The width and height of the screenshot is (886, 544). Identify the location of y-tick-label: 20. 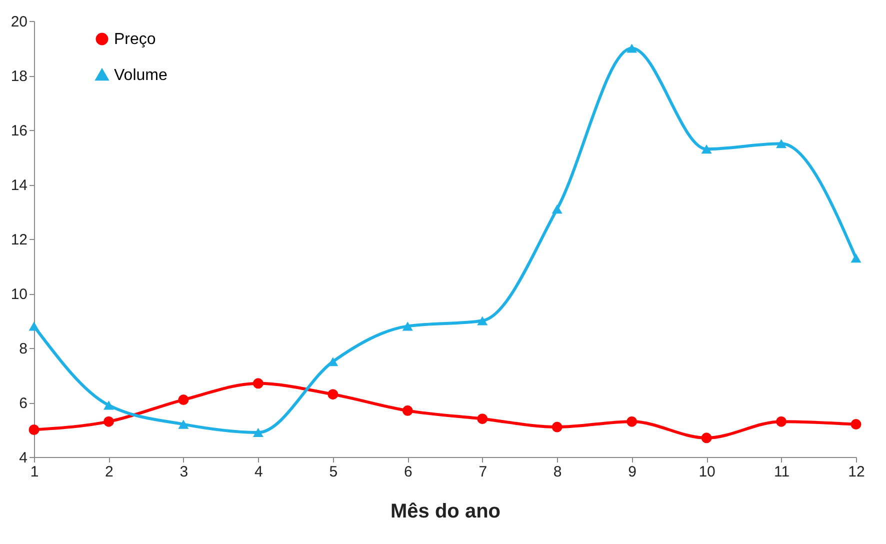
(19, 22).